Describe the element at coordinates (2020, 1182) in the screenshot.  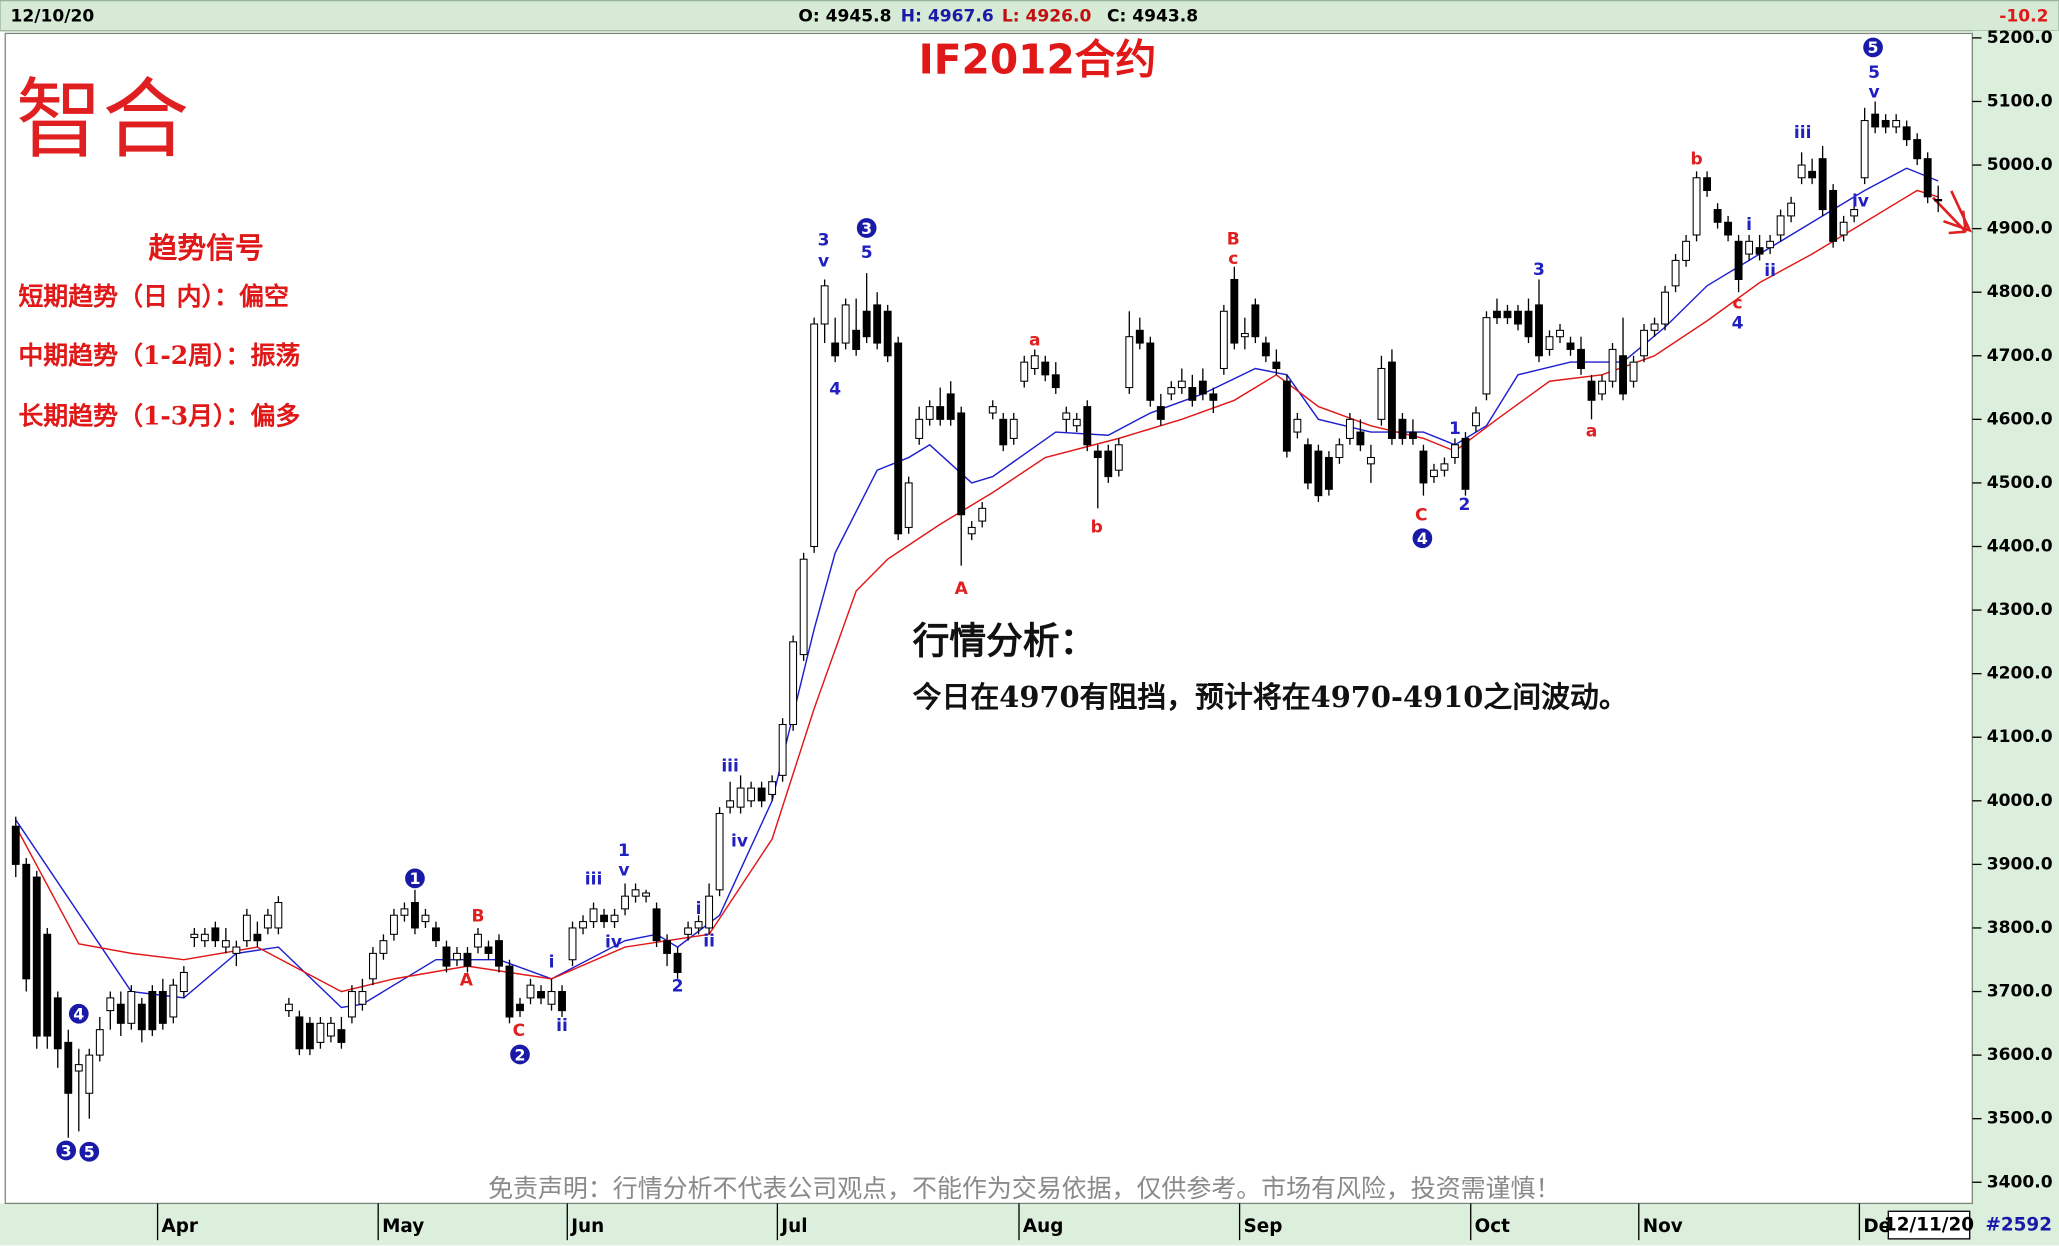
I see `y-tick-label: 3400.0` at that location.